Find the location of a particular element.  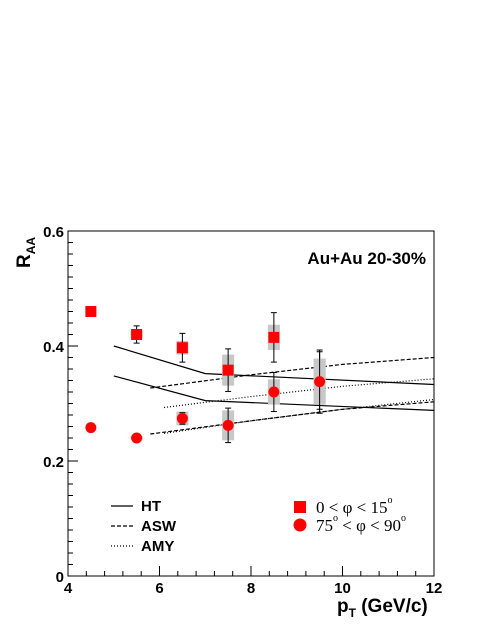

legend-circle-label: 75o < φ < 90o is located at coordinates (361, 524).